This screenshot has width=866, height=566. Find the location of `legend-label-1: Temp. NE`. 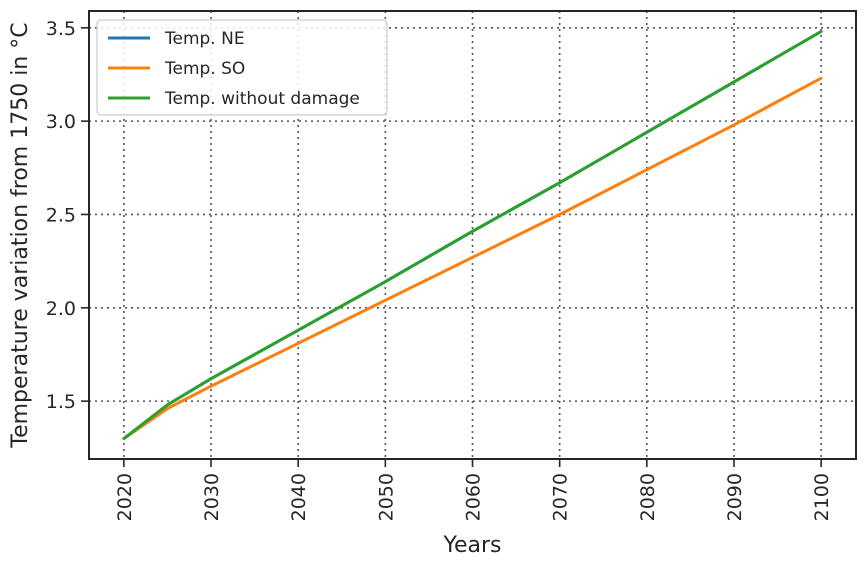

legend-label-1: Temp. NE is located at coordinates (204, 39).